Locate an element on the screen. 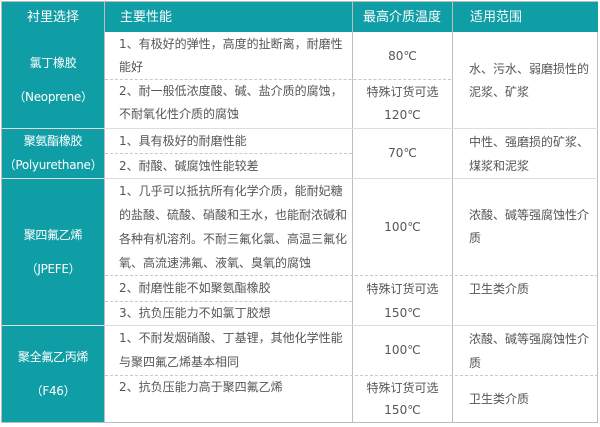 This screenshot has height=427, width=600. material-code: （Neoprene） is located at coordinates (53, 97).